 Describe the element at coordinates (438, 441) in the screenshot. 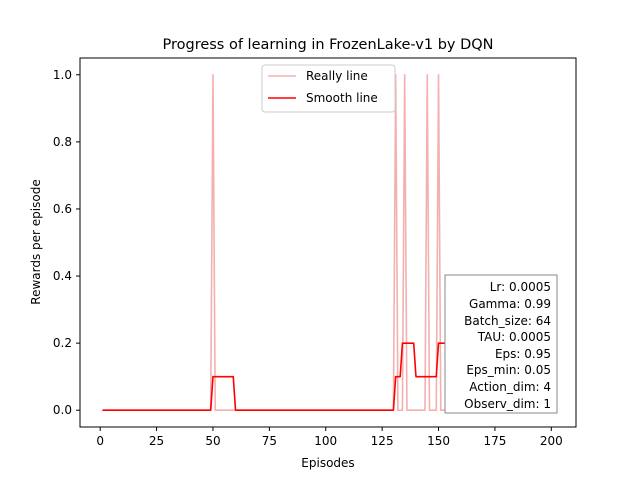

I see `x-tick-label: 150` at that location.